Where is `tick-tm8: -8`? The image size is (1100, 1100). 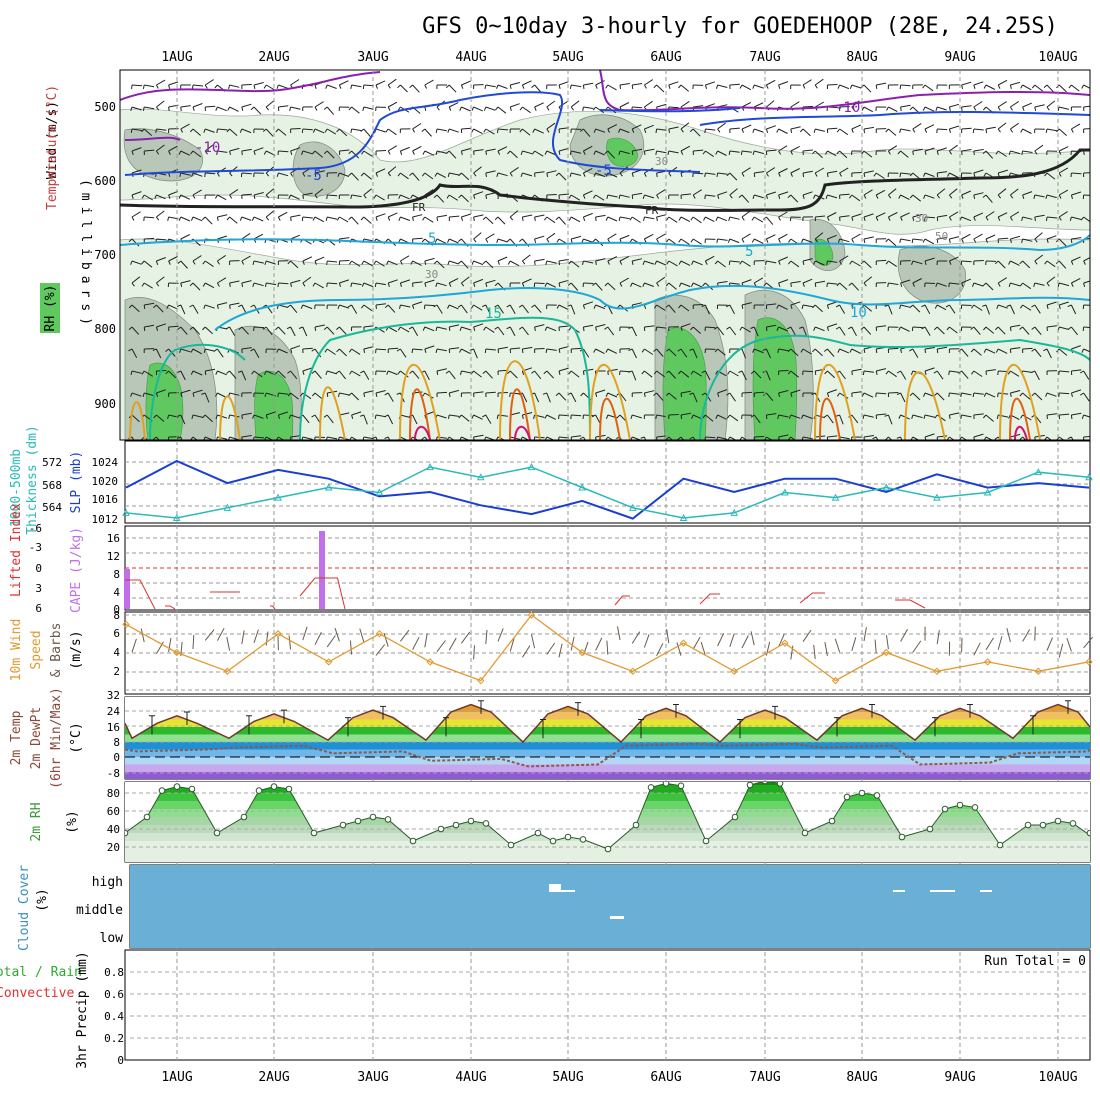 tick-tm8: -8 is located at coordinates (113, 773).